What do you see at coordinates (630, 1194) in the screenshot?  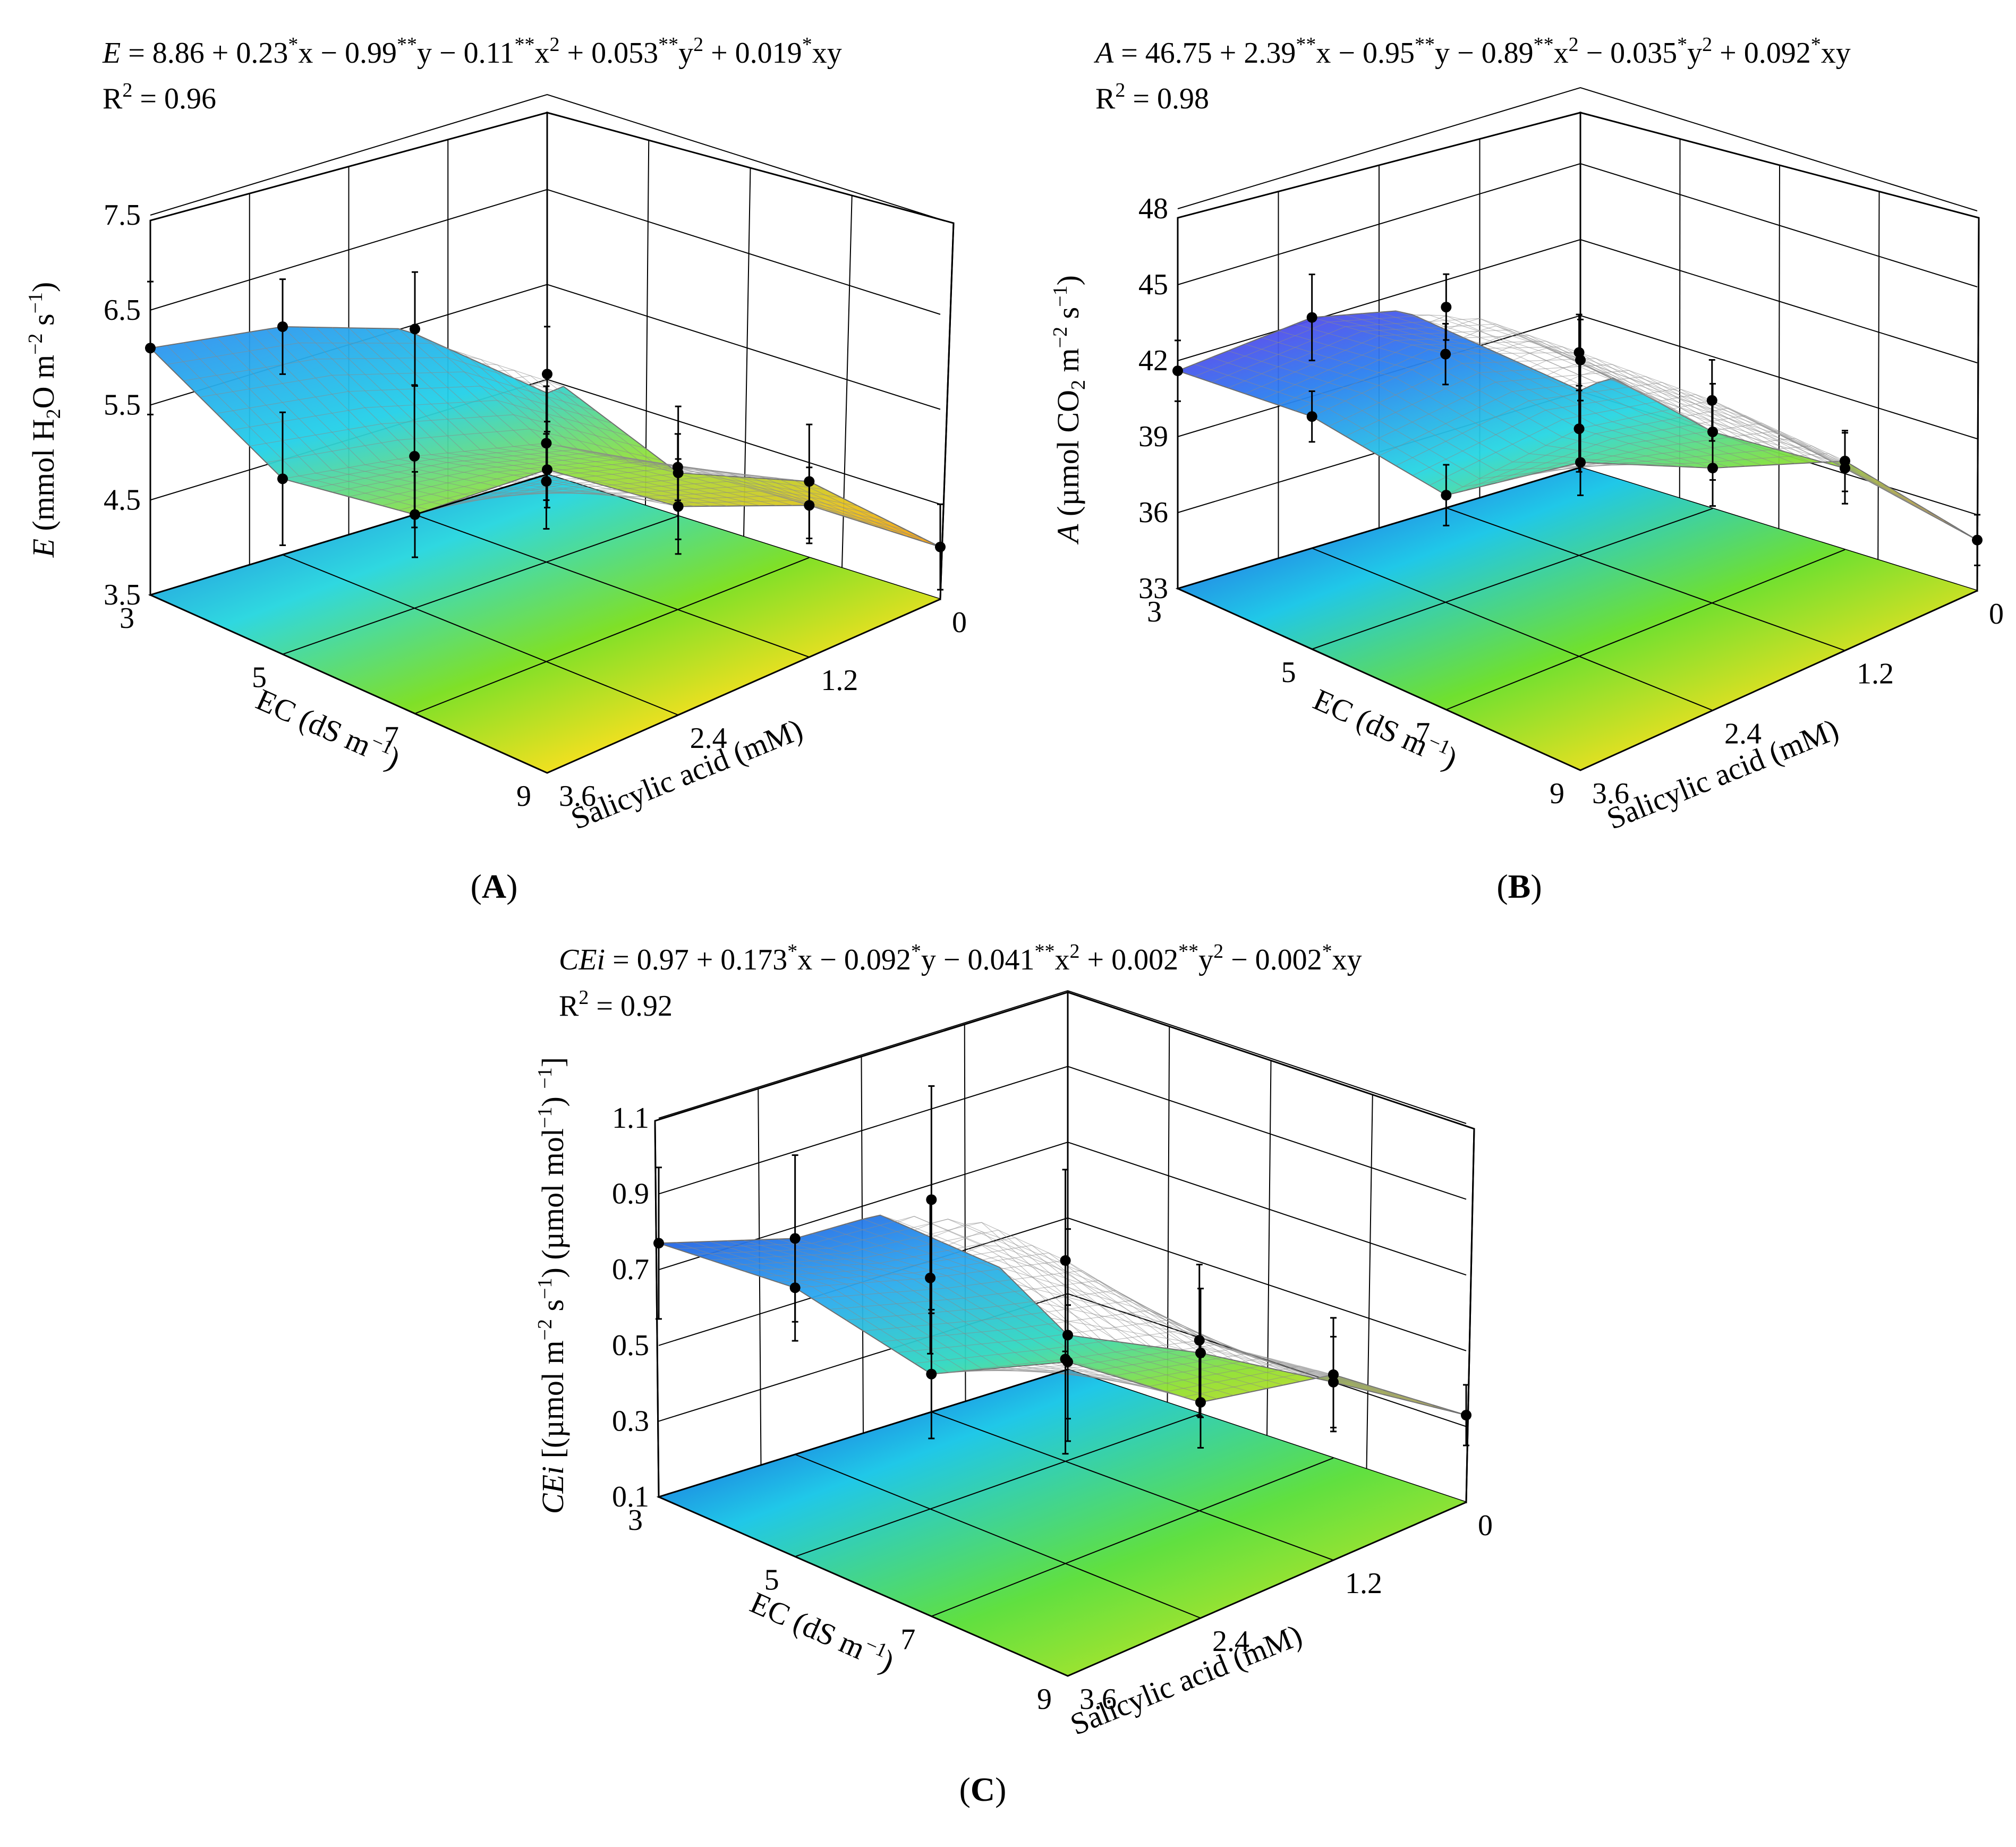 I see `z-tick-label: 0.9` at bounding box center [630, 1194].